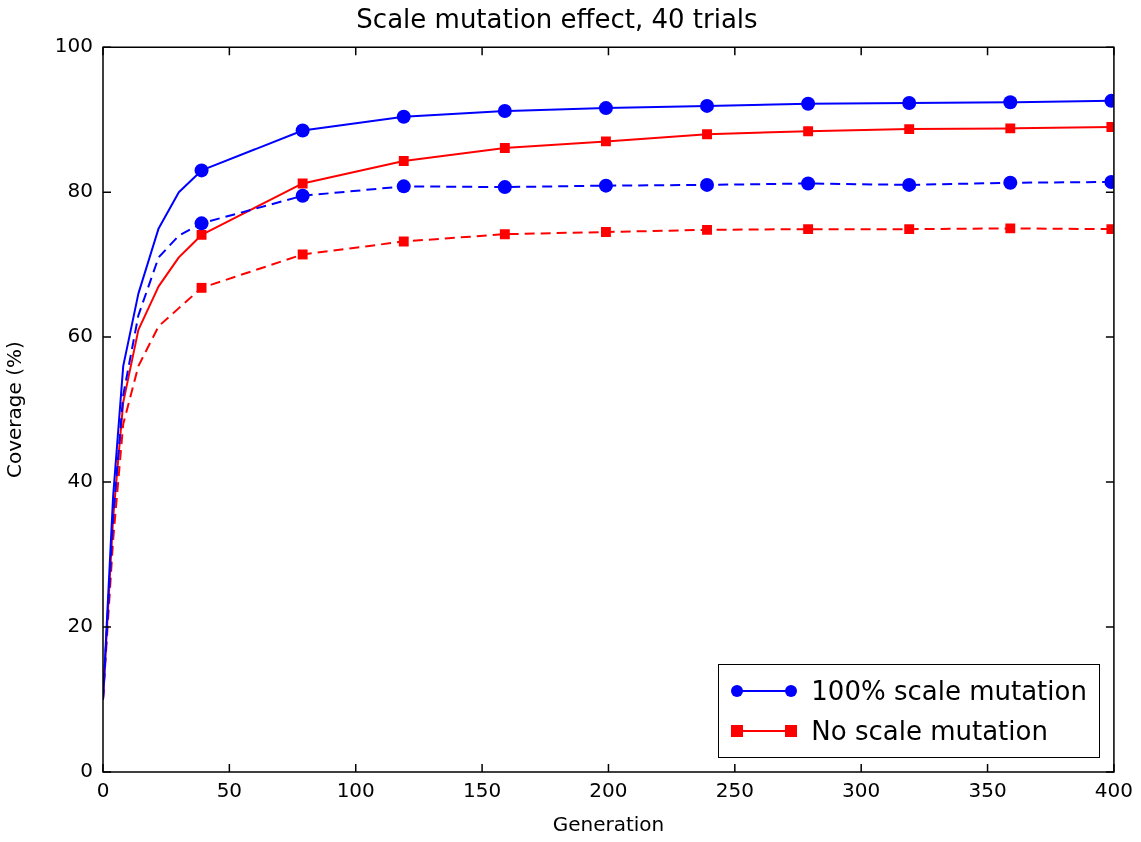 The image size is (1141, 842). Describe the element at coordinates (80, 480) in the screenshot. I see `y-tick-label: 40` at that location.